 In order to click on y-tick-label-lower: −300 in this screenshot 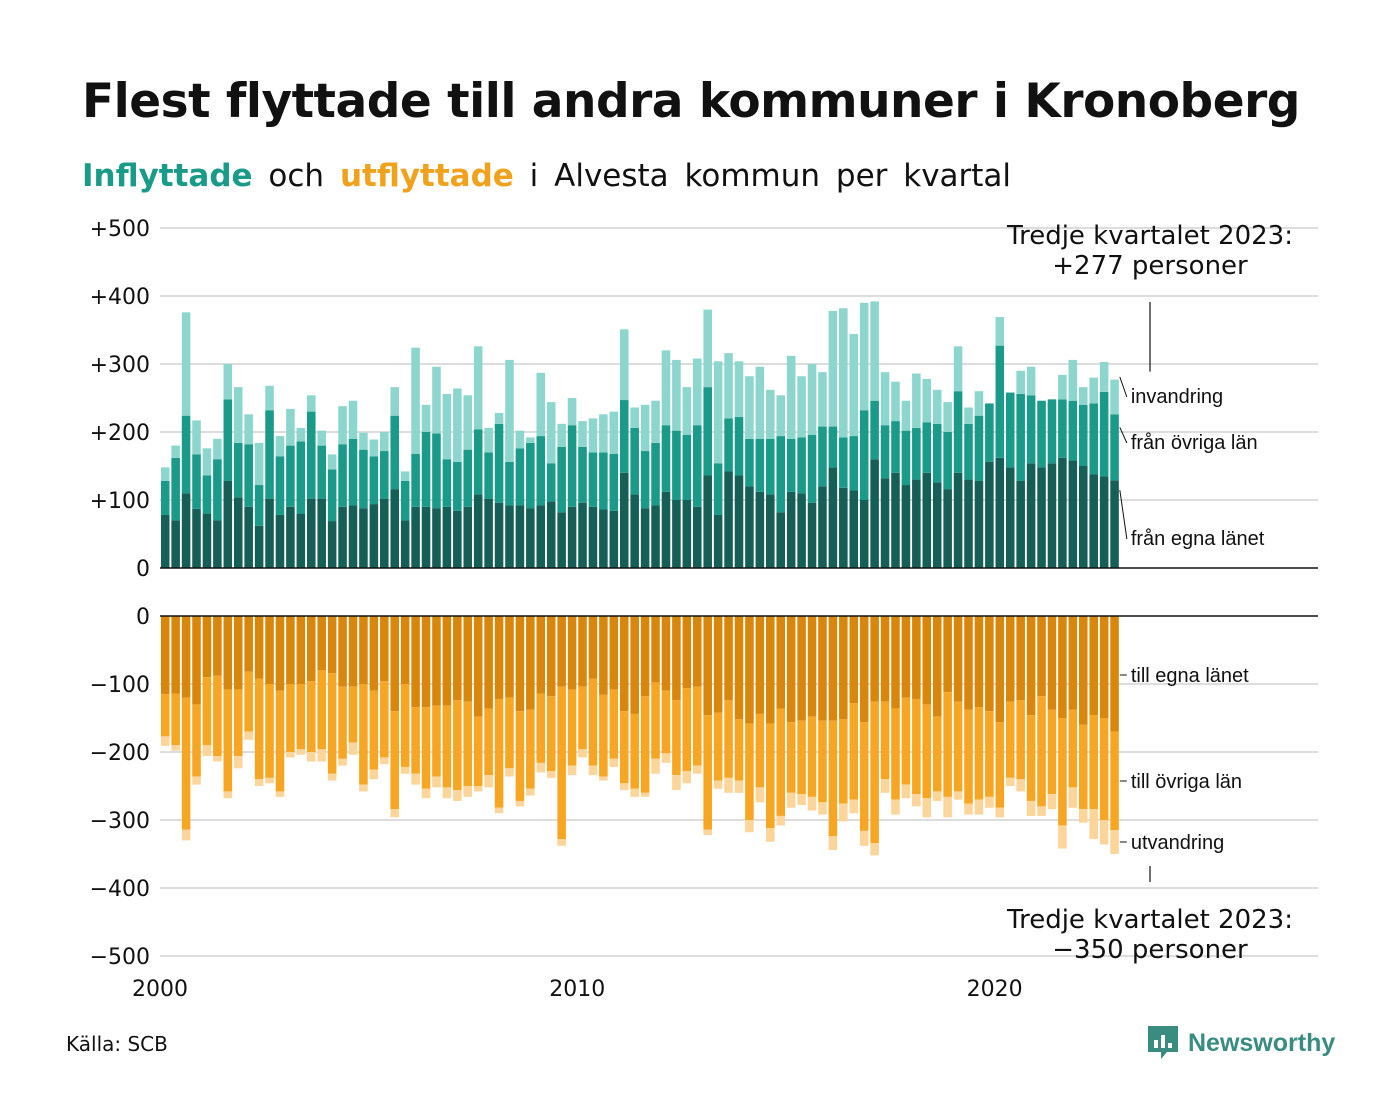, I will do `click(120, 821)`.